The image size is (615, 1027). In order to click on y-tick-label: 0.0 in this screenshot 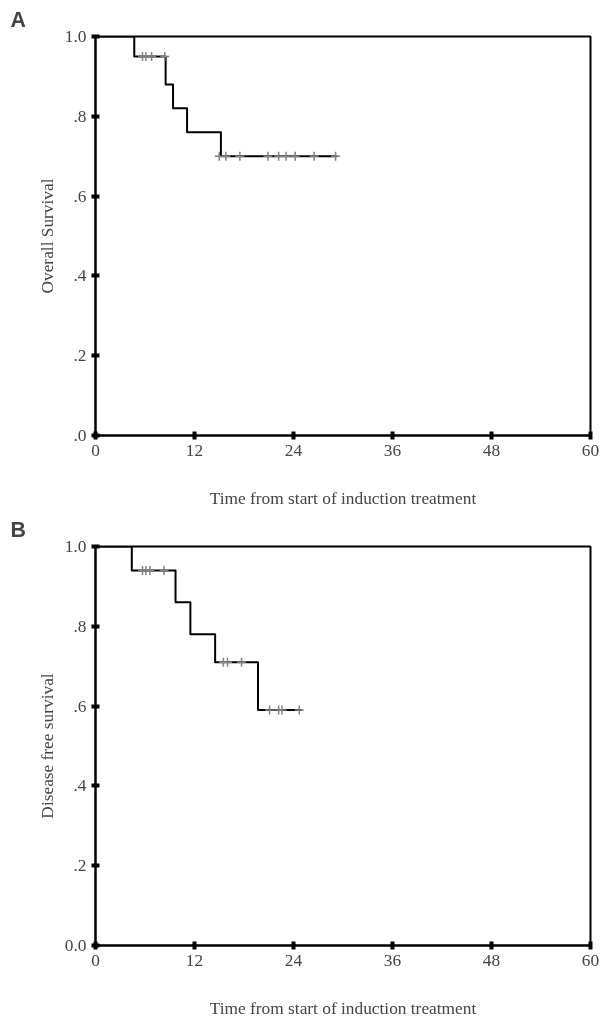, I will do `click(75, 945)`.